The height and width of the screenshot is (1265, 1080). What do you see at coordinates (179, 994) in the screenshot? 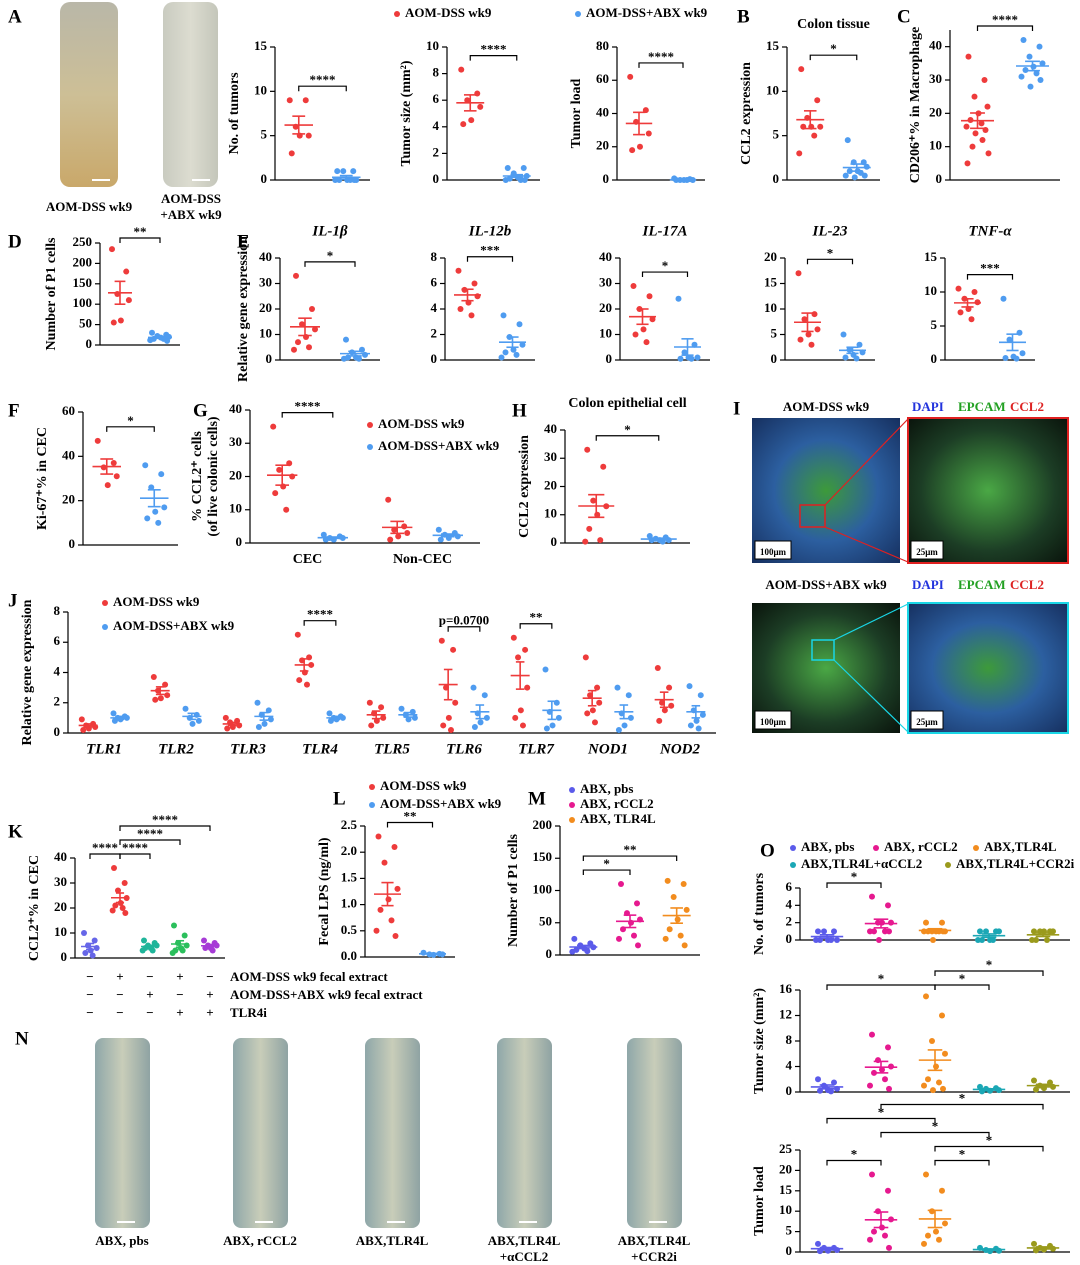
I see `condition-mark: −` at bounding box center [179, 994].